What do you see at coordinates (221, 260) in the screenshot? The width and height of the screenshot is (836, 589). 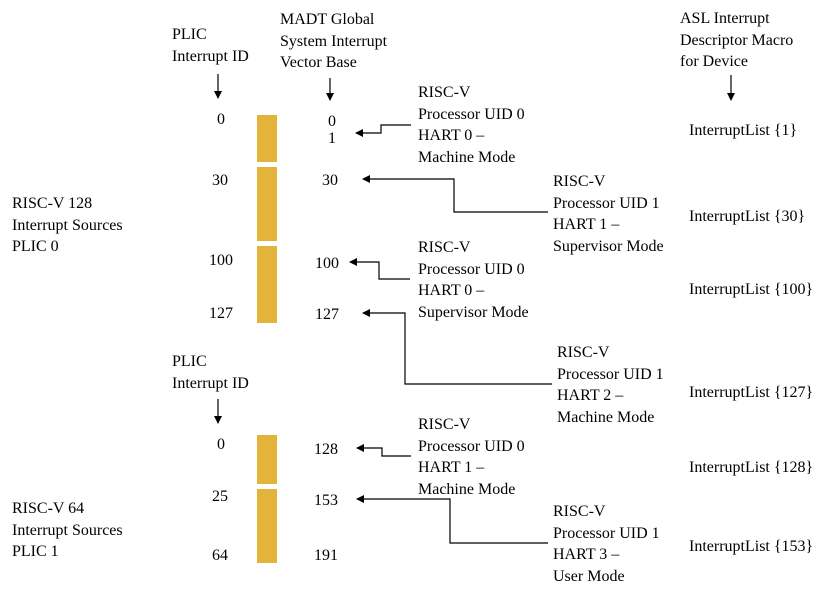 I see `plic0-id-100: 100` at bounding box center [221, 260].